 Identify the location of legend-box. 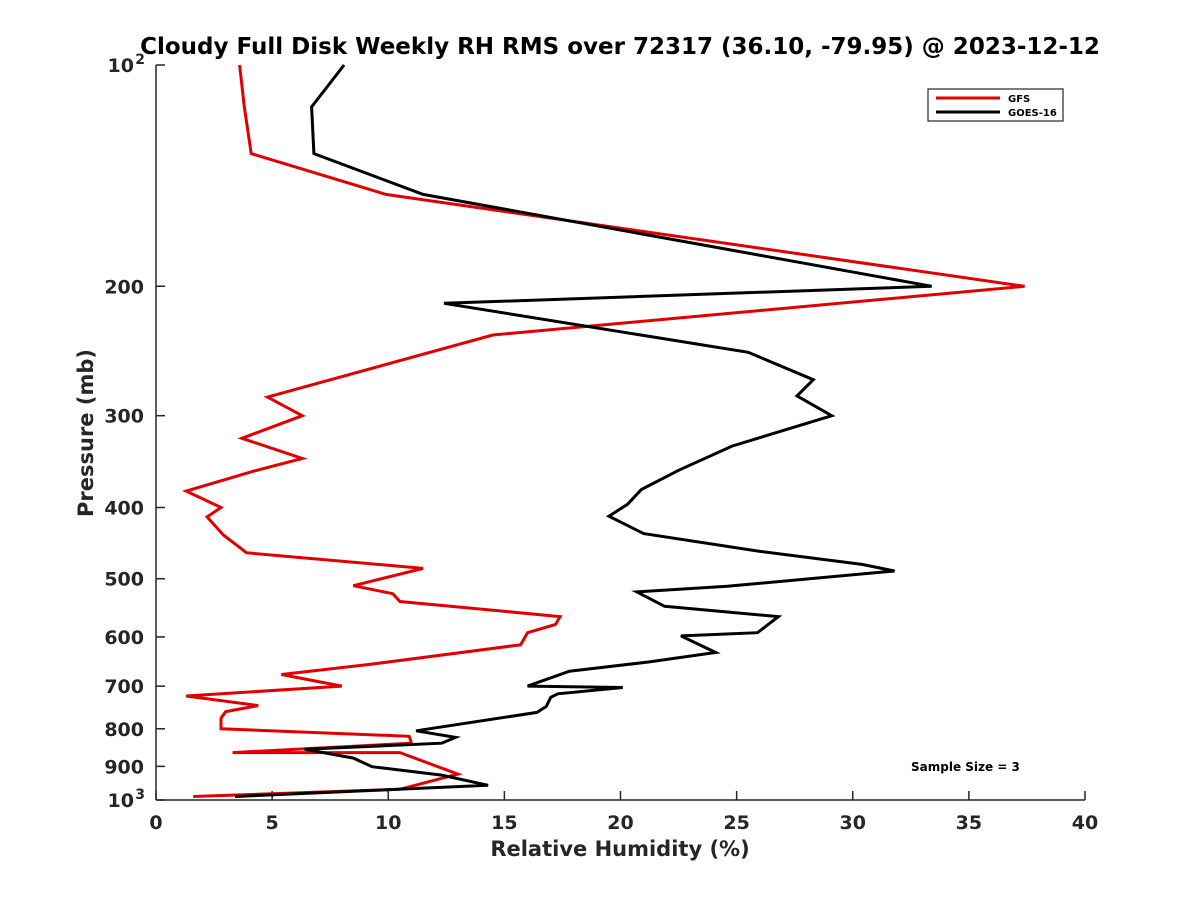
(995, 105).